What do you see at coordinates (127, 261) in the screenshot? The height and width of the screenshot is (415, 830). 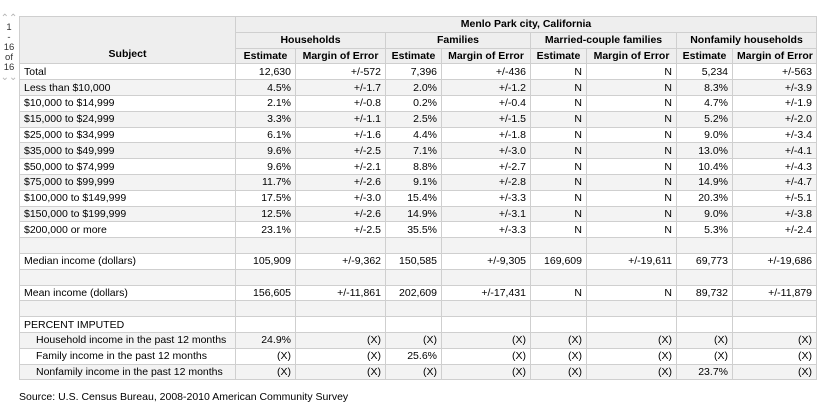 I see `row-label: Median income (dollars)` at bounding box center [127, 261].